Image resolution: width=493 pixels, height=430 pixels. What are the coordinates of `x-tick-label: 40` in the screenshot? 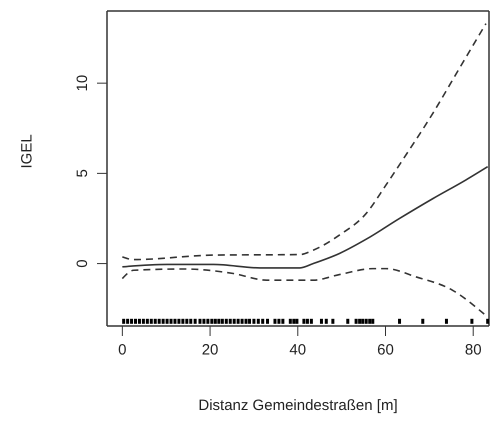 It's located at (297, 350).